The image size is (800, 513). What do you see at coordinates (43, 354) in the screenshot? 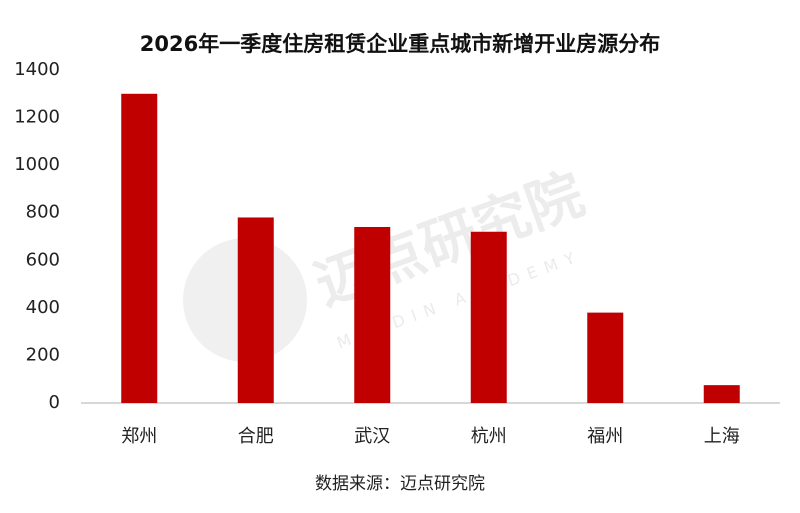
I see `y-tick-label: 200` at bounding box center [43, 354].